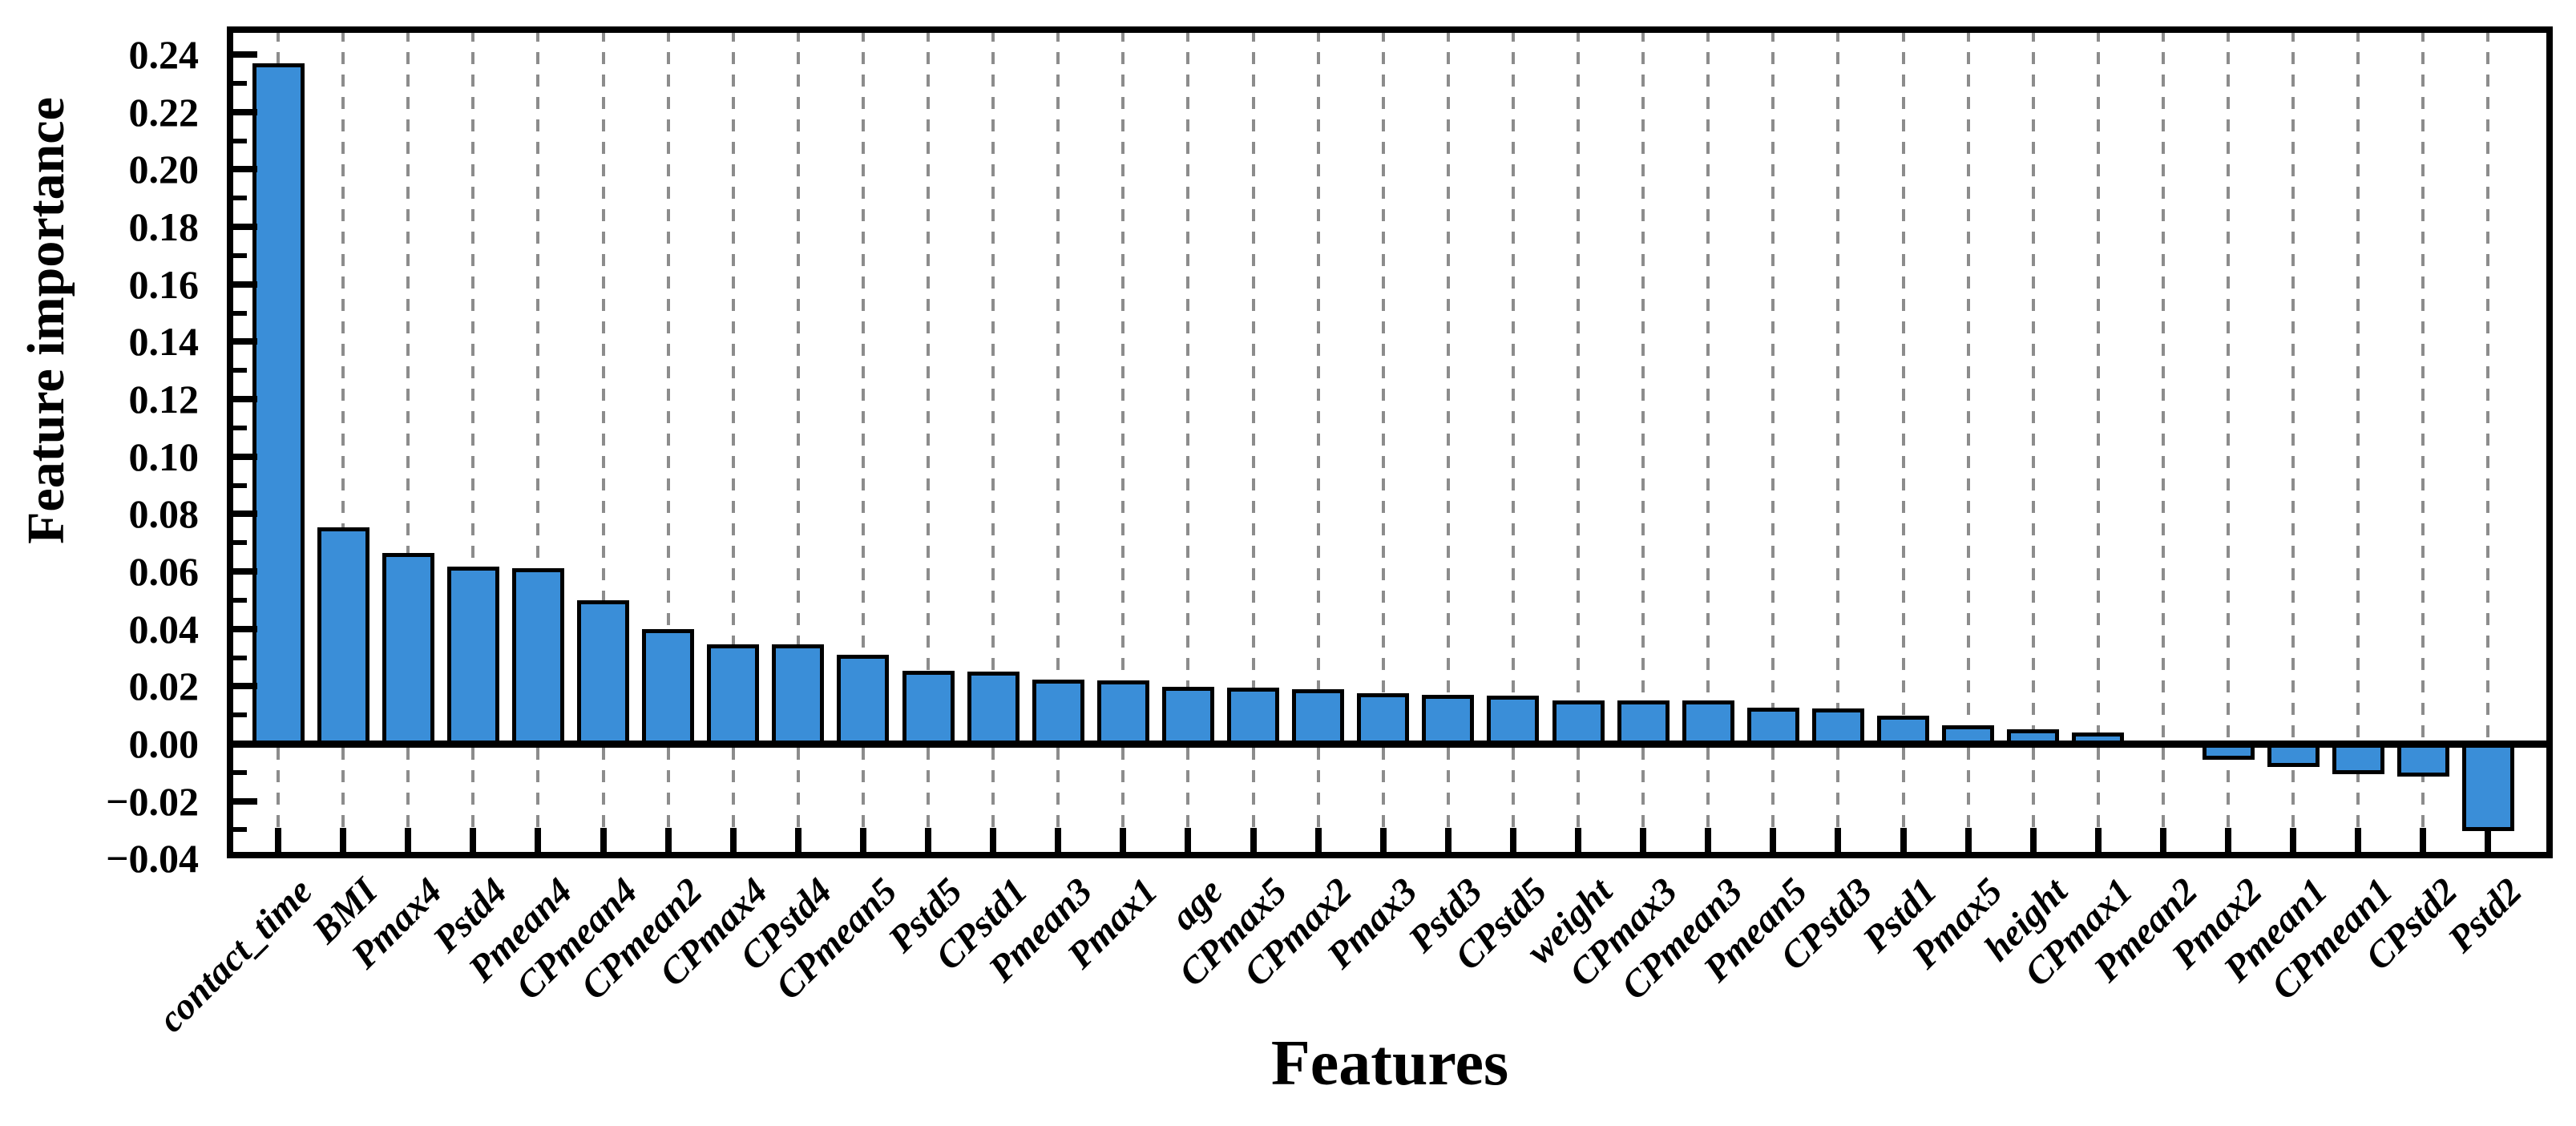 This screenshot has height=1126, width=2576. I want to click on bar-CPmax5, so click(1253, 718).